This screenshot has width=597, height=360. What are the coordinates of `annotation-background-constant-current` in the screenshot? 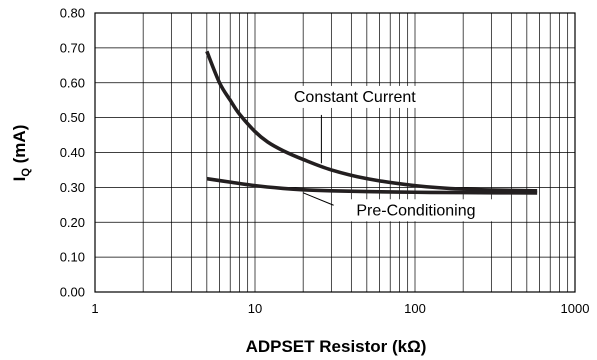 It's located at (364, 96).